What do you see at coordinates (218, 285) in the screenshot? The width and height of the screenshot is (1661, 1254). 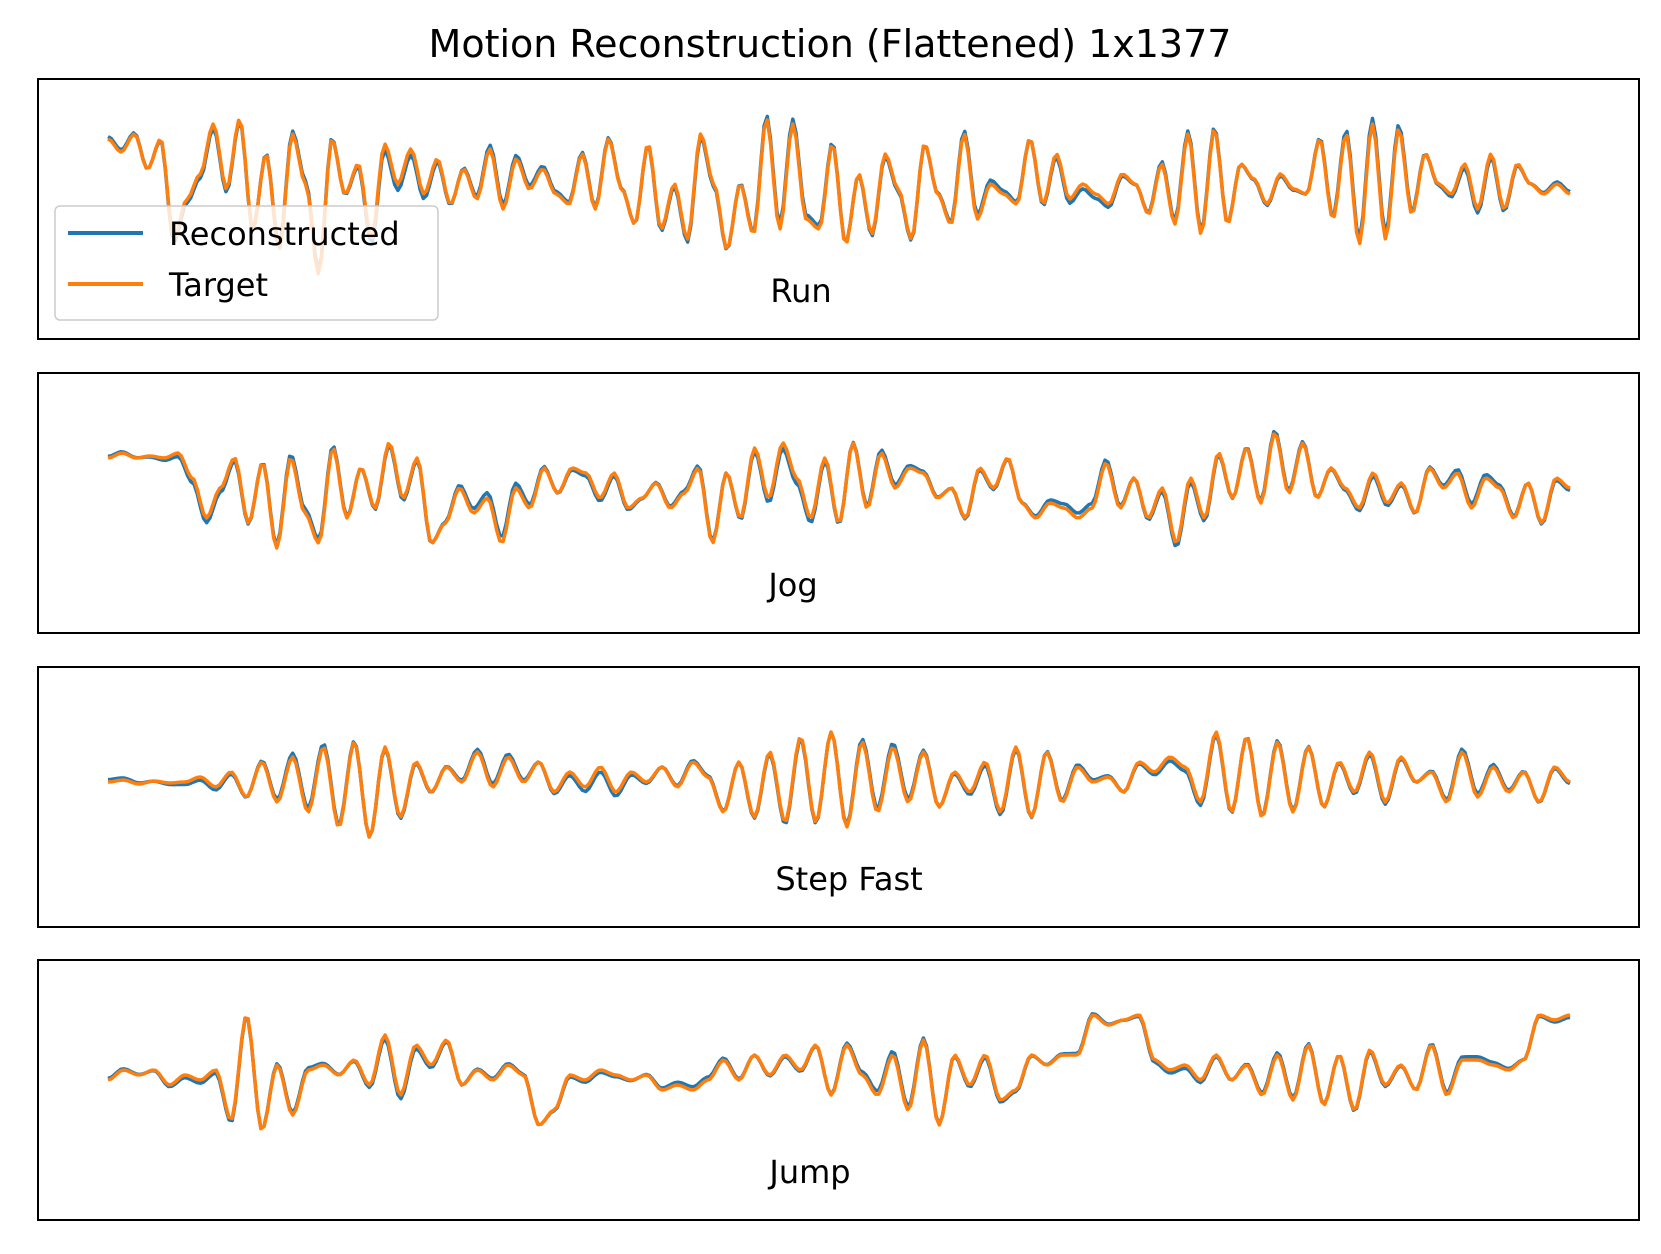 I see `legend-label-target: Target` at bounding box center [218, 285].